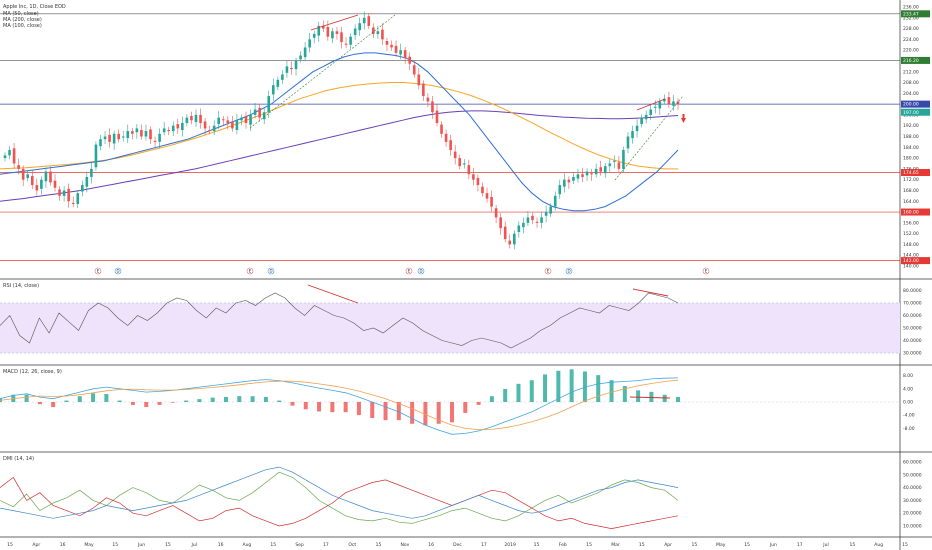 This screenshot has height=550, width=932. What do you see at coordinates (118, 271) in the screenshot?
I see `dividend-marker` at bounding box center [118, 271].